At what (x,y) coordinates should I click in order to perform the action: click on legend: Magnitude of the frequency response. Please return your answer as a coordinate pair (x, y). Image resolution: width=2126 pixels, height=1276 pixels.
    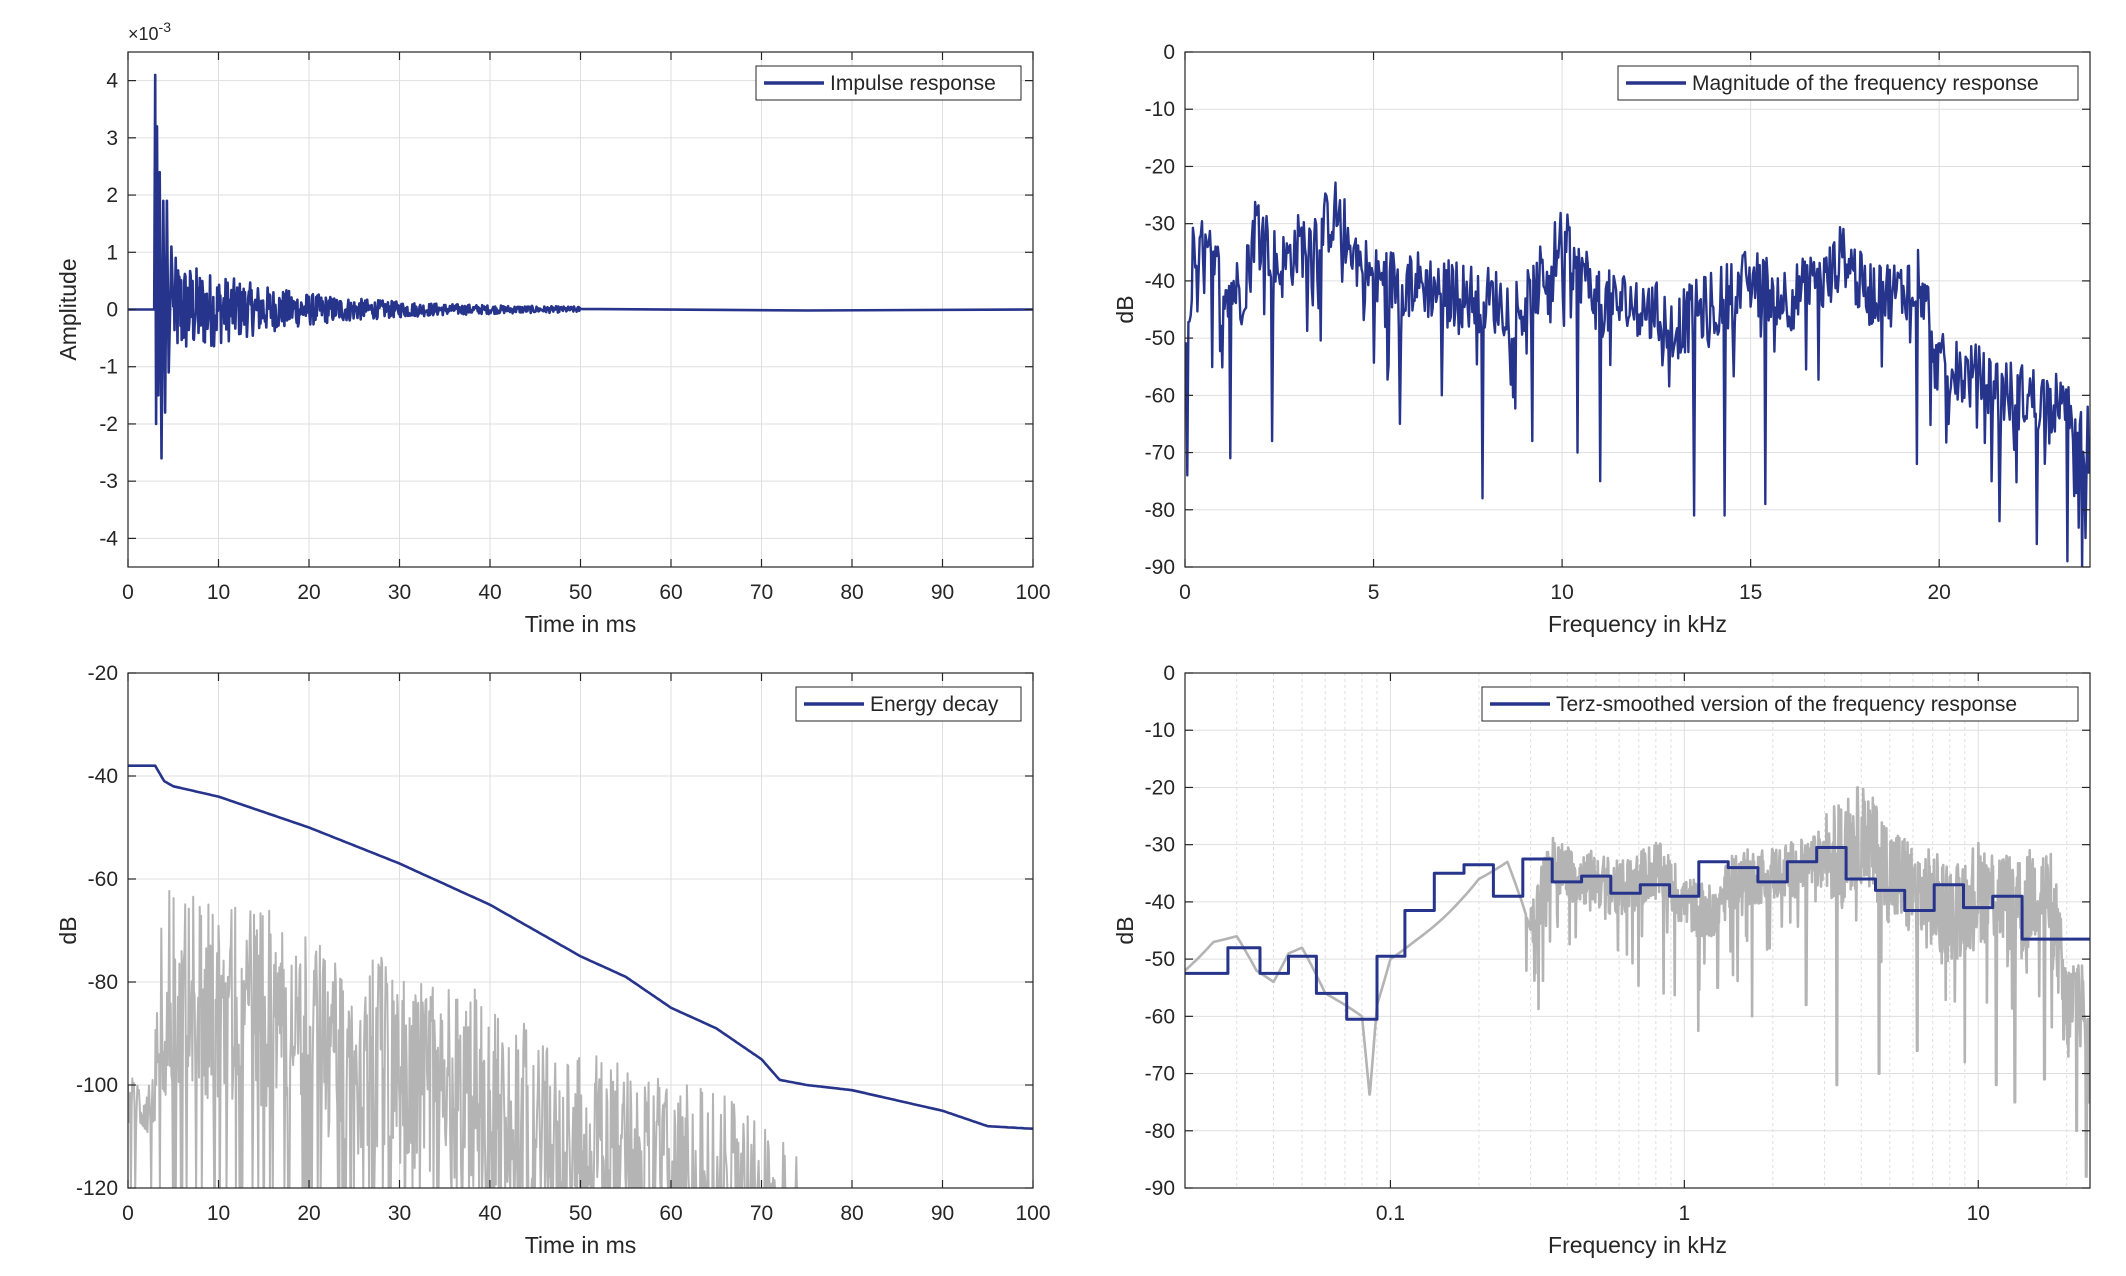
    Looking at the image, I should click on (1848, 83).